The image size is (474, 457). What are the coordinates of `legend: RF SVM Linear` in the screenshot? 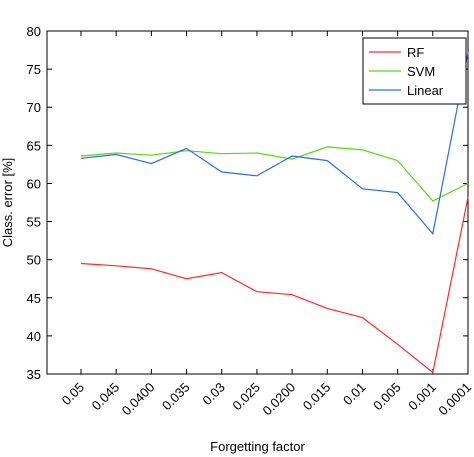 It's located at (414, 71).